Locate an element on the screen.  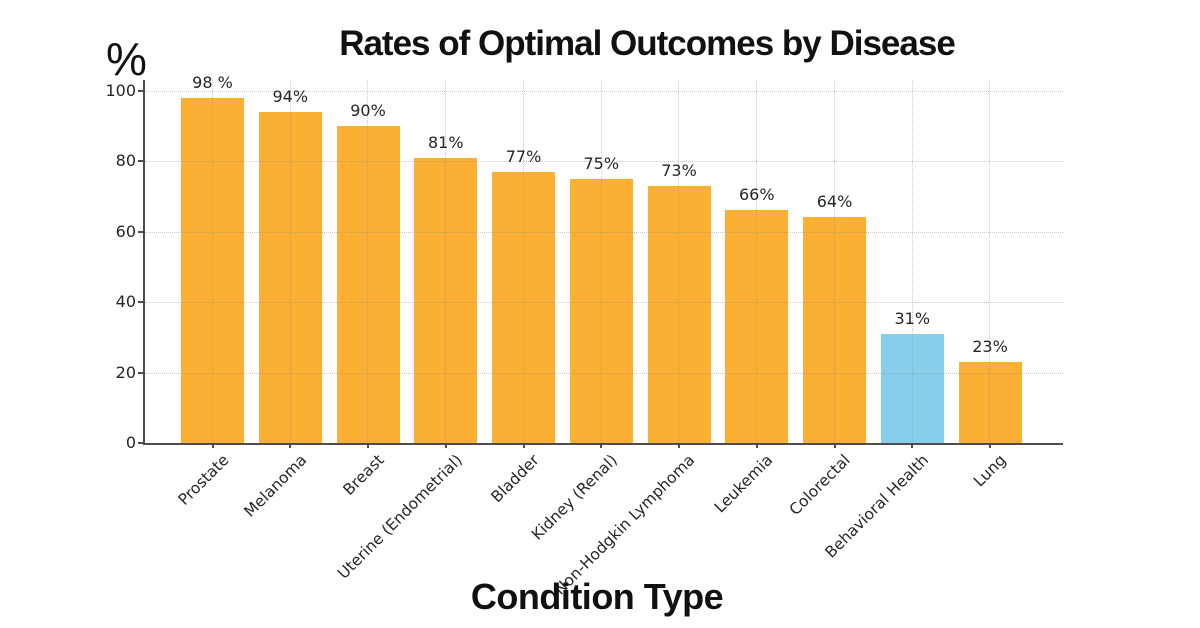
bar-bladder is located at coordinates (523, 307).